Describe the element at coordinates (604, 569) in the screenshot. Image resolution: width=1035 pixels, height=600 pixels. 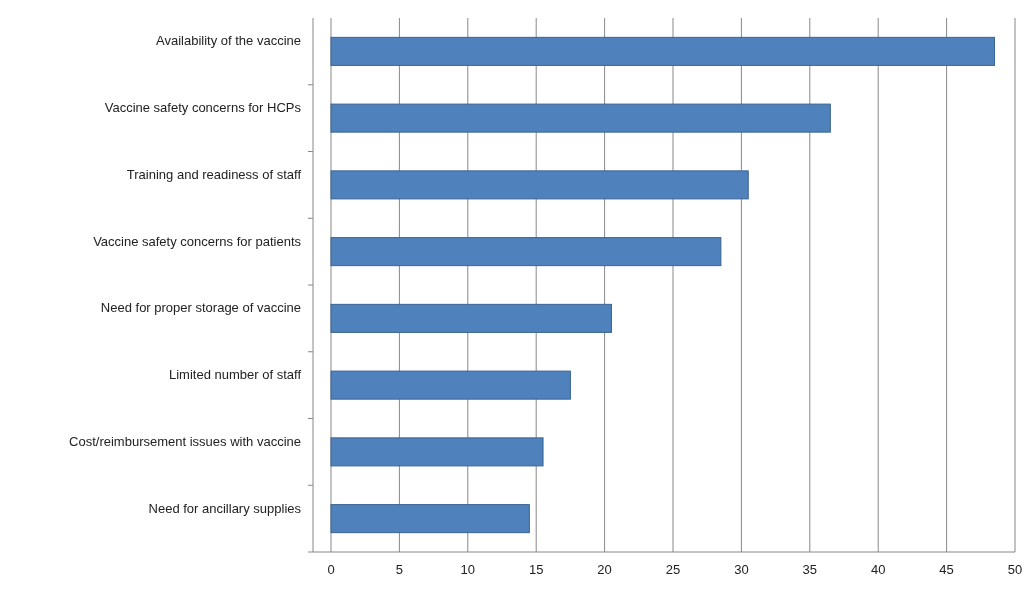
I see `x-tick-label: 20` at that location.